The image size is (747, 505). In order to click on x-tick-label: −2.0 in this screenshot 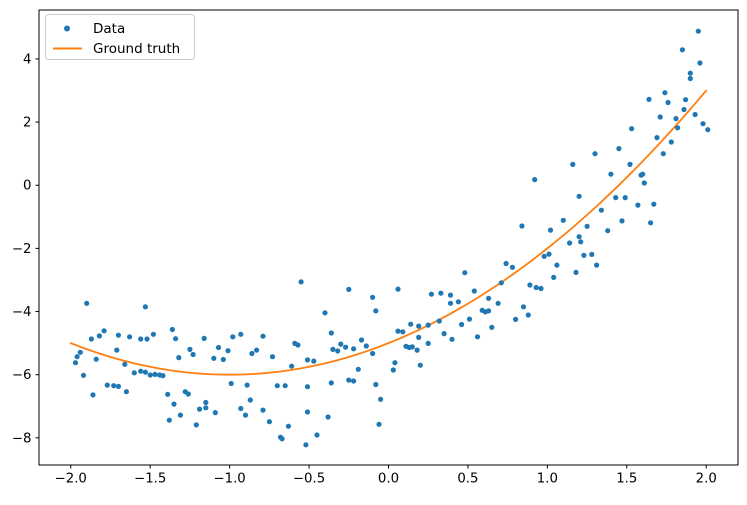, I will do `click(71, 479)`.